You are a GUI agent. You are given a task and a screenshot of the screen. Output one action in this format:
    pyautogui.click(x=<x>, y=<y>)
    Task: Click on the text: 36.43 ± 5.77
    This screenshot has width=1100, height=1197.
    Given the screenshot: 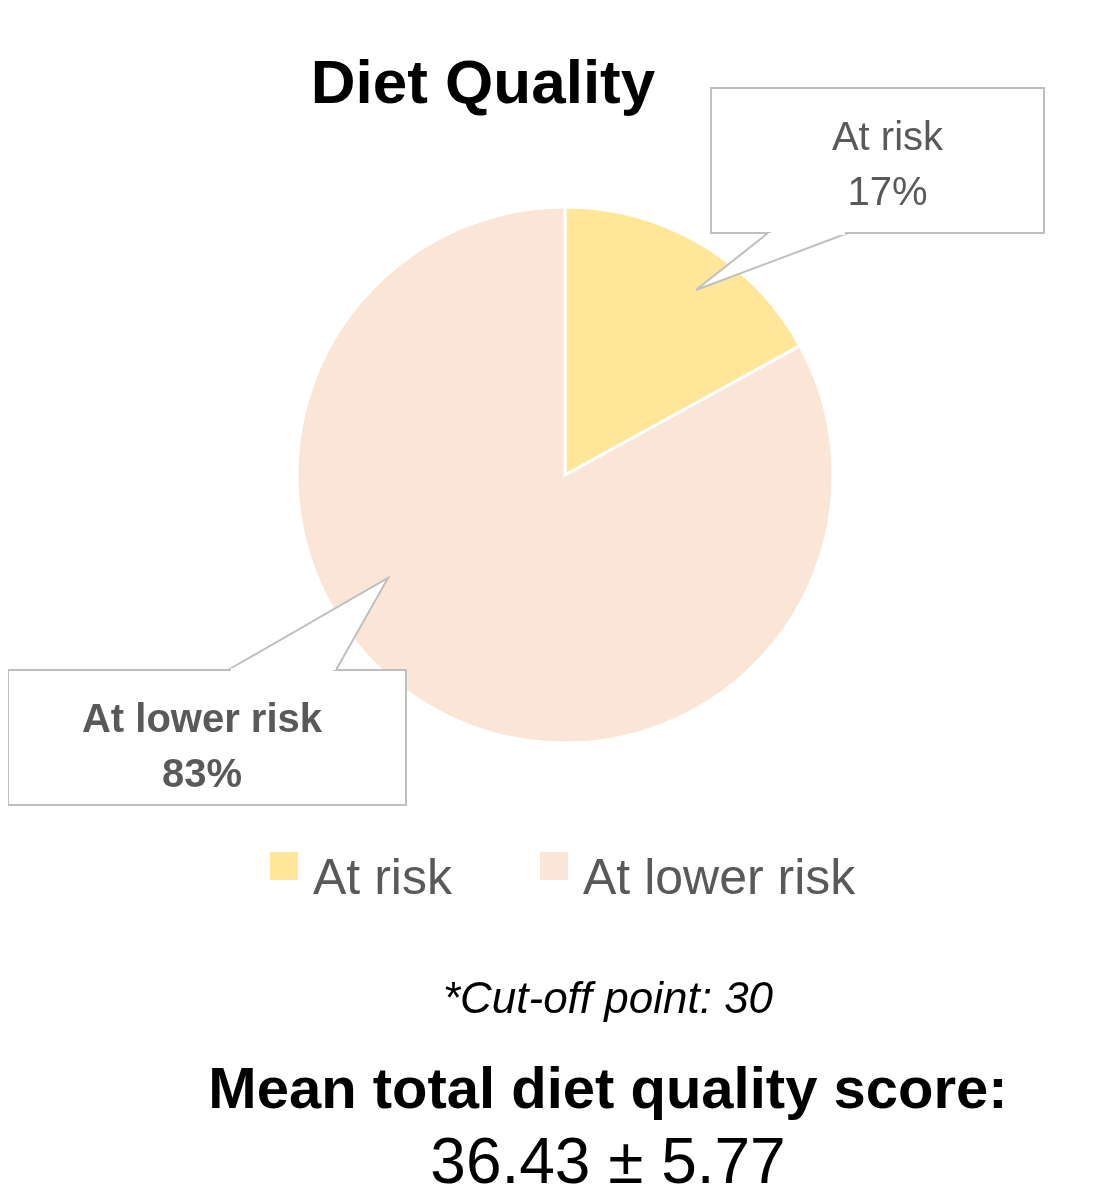 What is the action you would take?
    pyautogui.click(x=608, y=1161)
    